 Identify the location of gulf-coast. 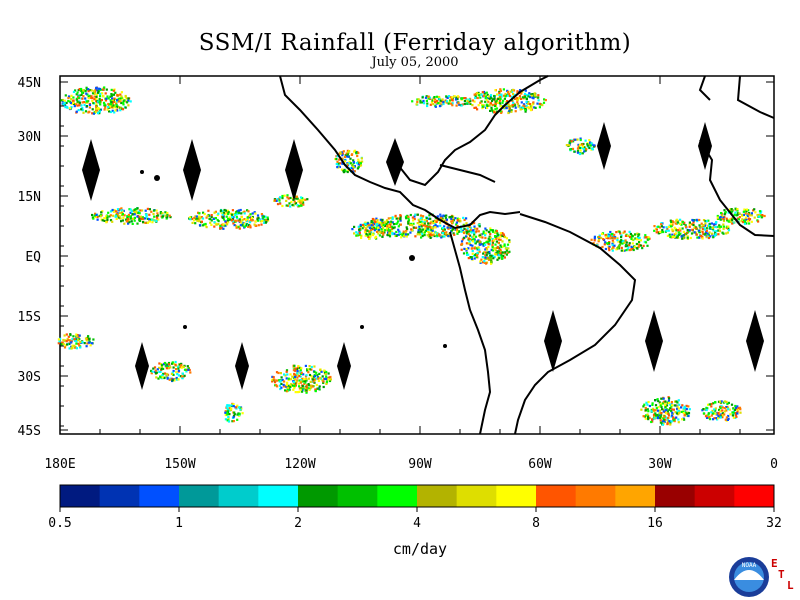
(471, 131).